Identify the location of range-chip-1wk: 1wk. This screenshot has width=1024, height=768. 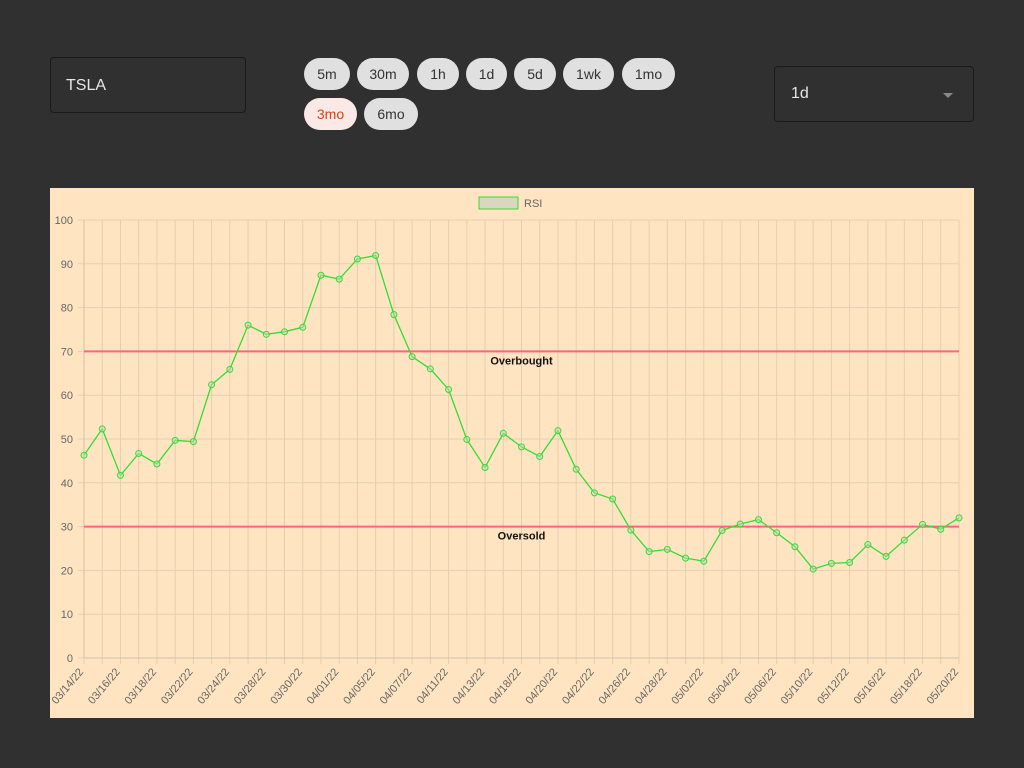
(588, 74).